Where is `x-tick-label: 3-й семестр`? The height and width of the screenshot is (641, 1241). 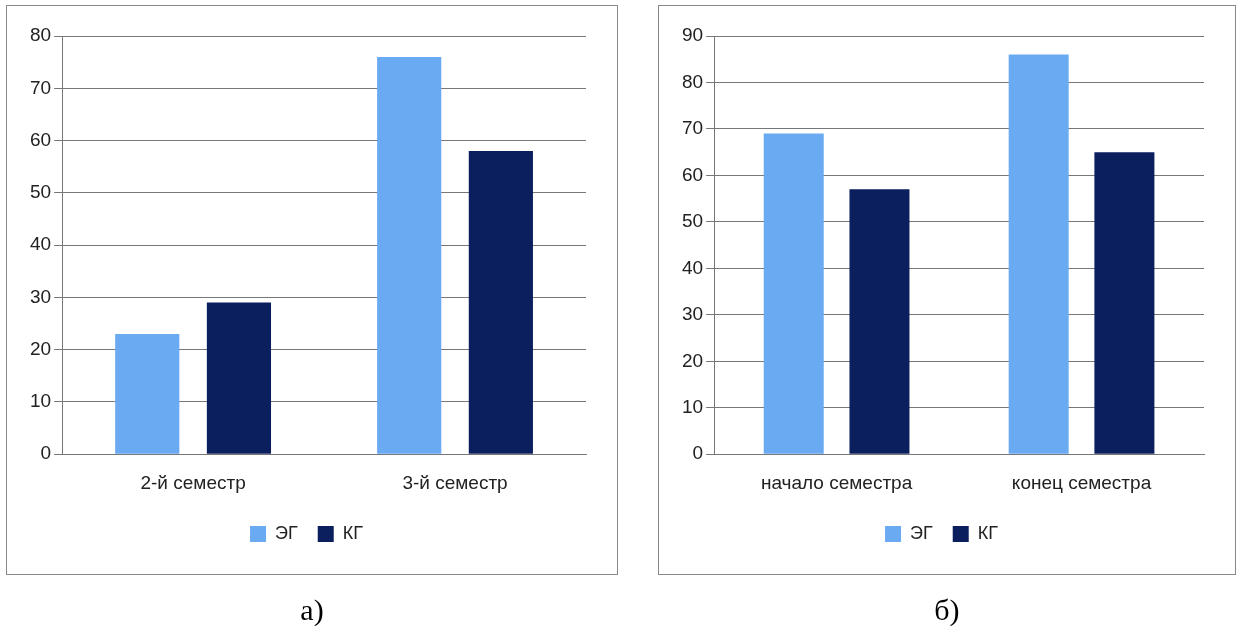
x-tick-label: 3-й семестр is located at coordinates (455, 482).